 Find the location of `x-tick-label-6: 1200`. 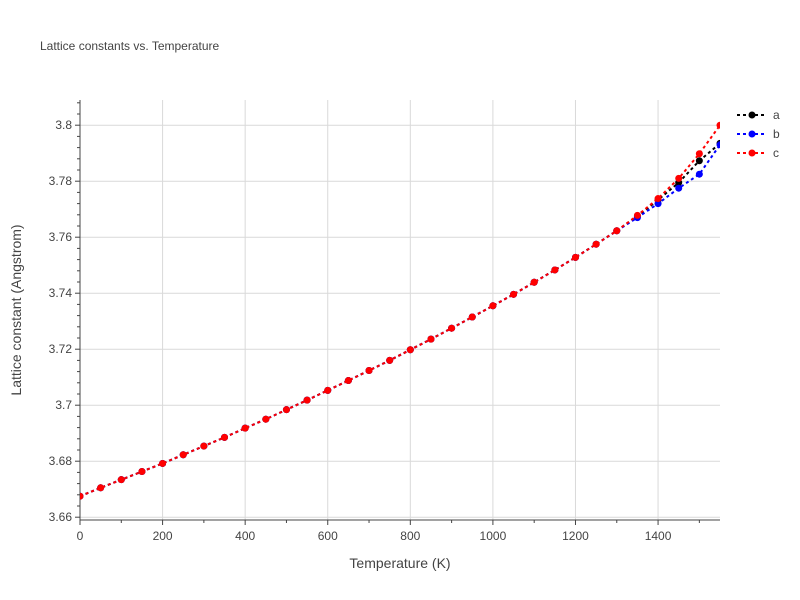

x-tick-label-6: 1200 is located at coordinates (575, 536).